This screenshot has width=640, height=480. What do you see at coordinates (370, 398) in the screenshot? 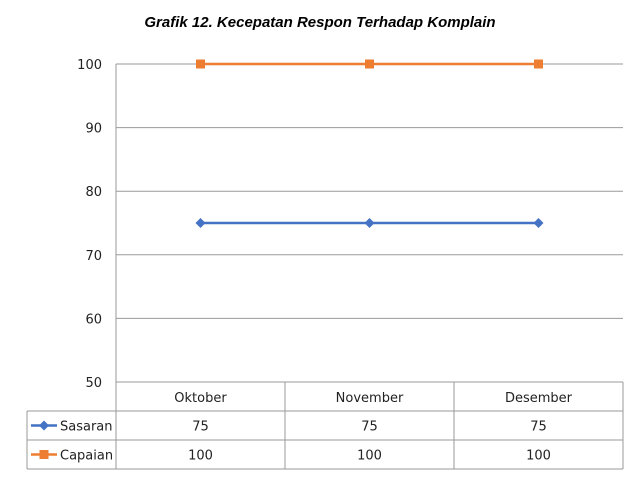
I see `x-tick-label: November` at bounding box center [370, 398].